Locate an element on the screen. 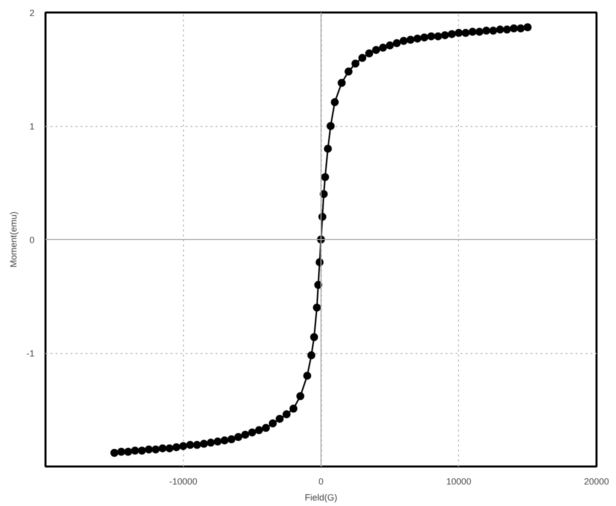  y-tick-label: 1 is located at coordinates (32, 127).